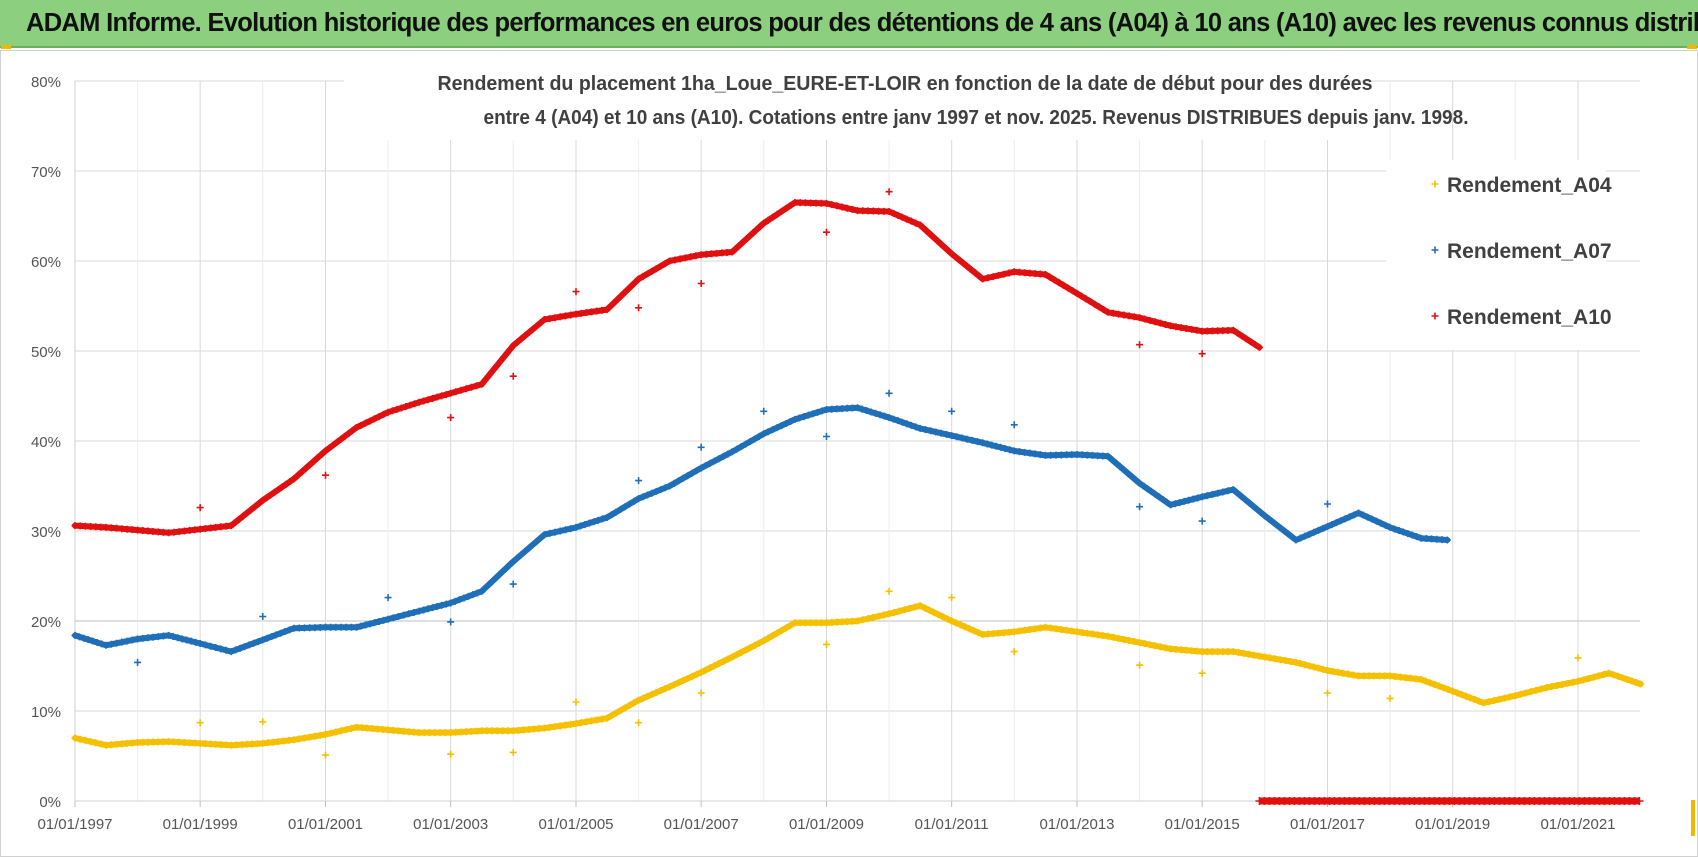  I want to click on y-tick-label: 80%, so click(46, 82).